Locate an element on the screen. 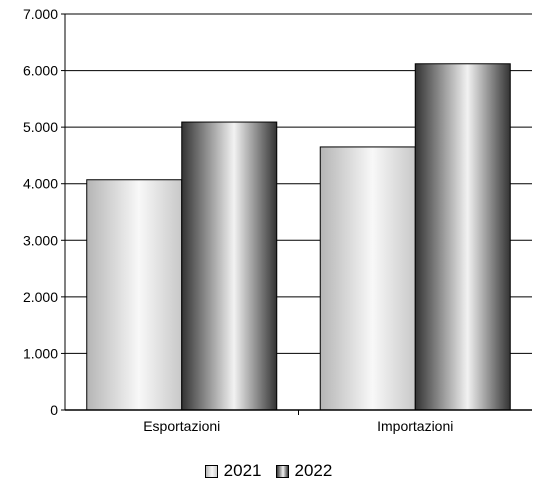 This screenshot has width=537, height=487. y-tick-label: 6.000 is located at coordinates (40, 71).